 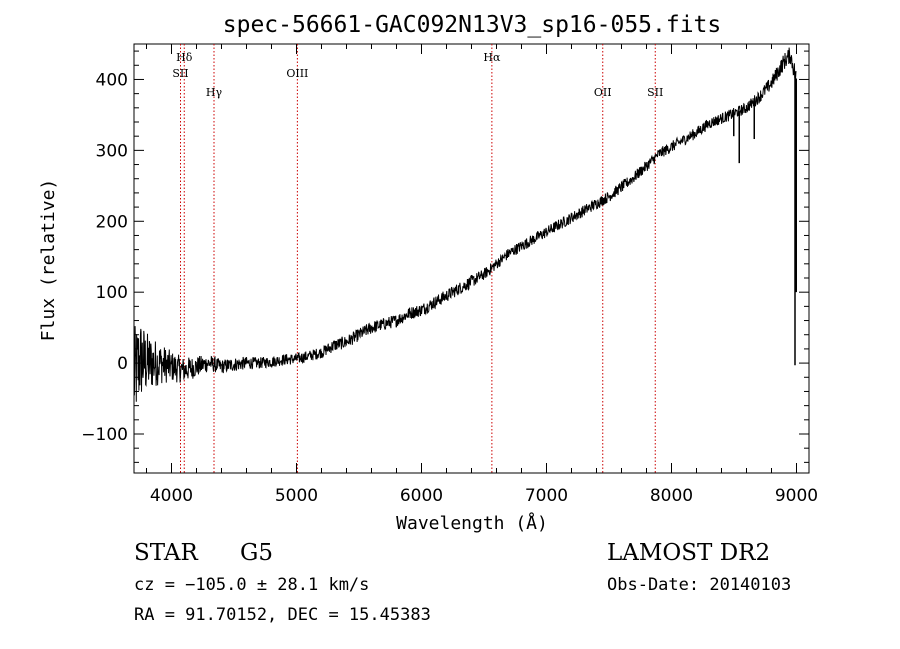 What do you see at coordinates (417, 75) in the screenshot?
I see `spectral-line-labels: Hδ SII Hγ OIII Hα OII SII` at bounding box center [417, 75].